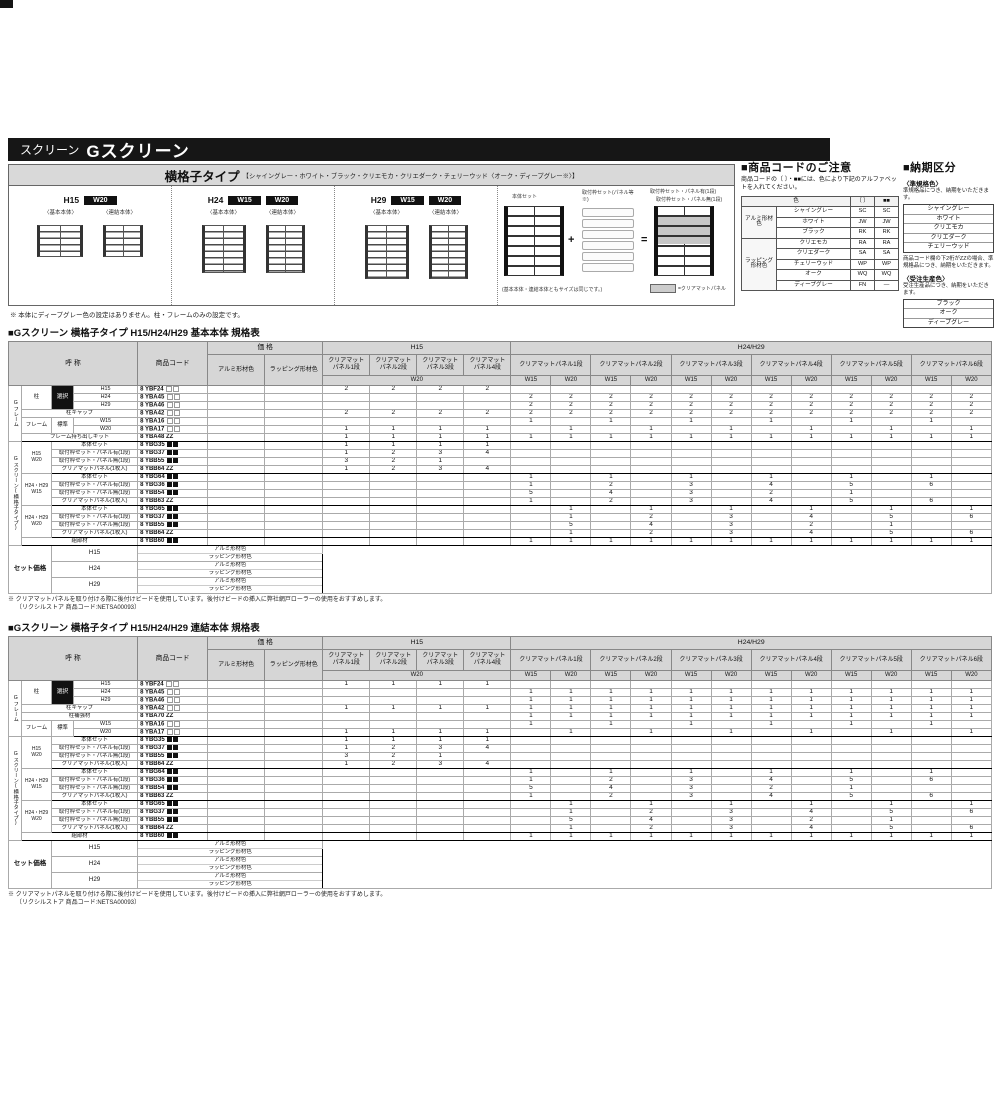  Describe the element at coordinates (948, 305) in the screenshot. I see `delivery-color: ブラック` at that location.